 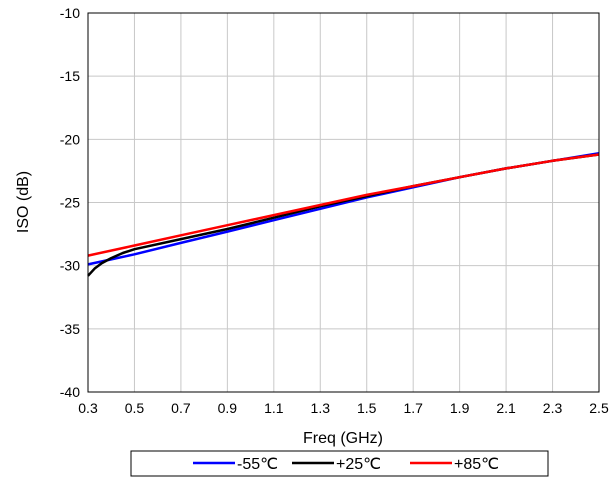 I want to click on legend-label: +85℃, so click(x=476, y=464).